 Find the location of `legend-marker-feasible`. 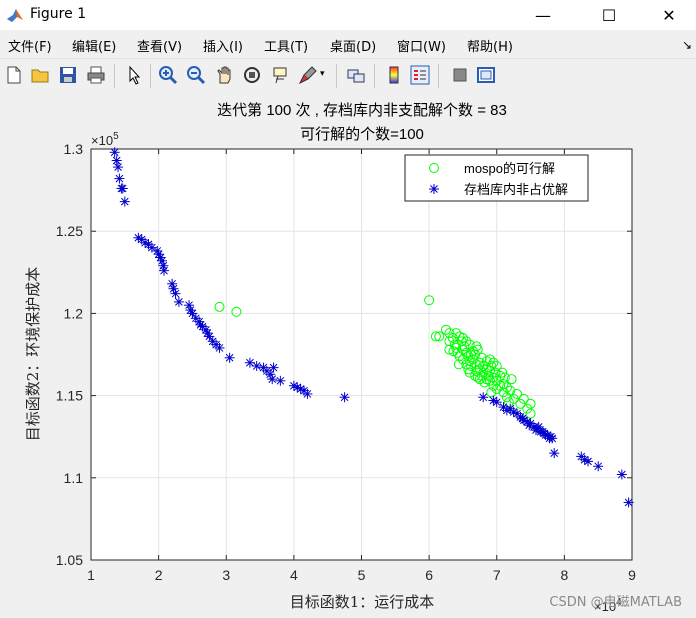

legend-marker-feasible is located at coordinates (434, 168).